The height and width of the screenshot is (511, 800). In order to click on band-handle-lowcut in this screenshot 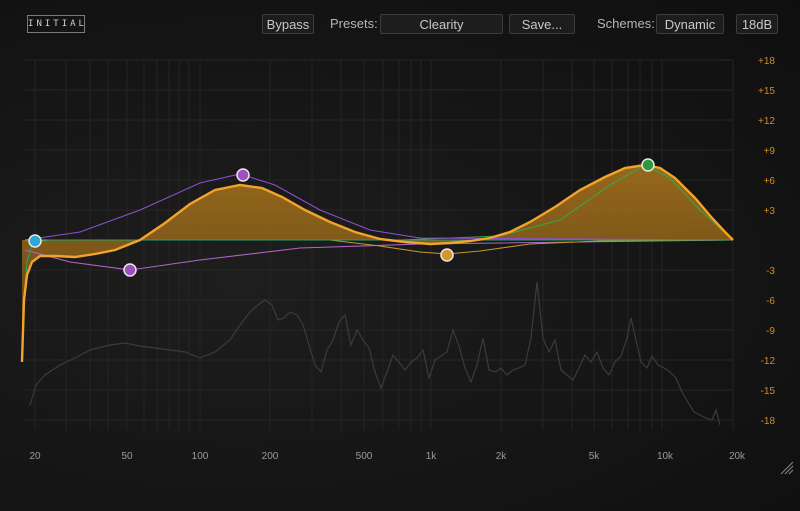, I will do `click(35, 241)`.